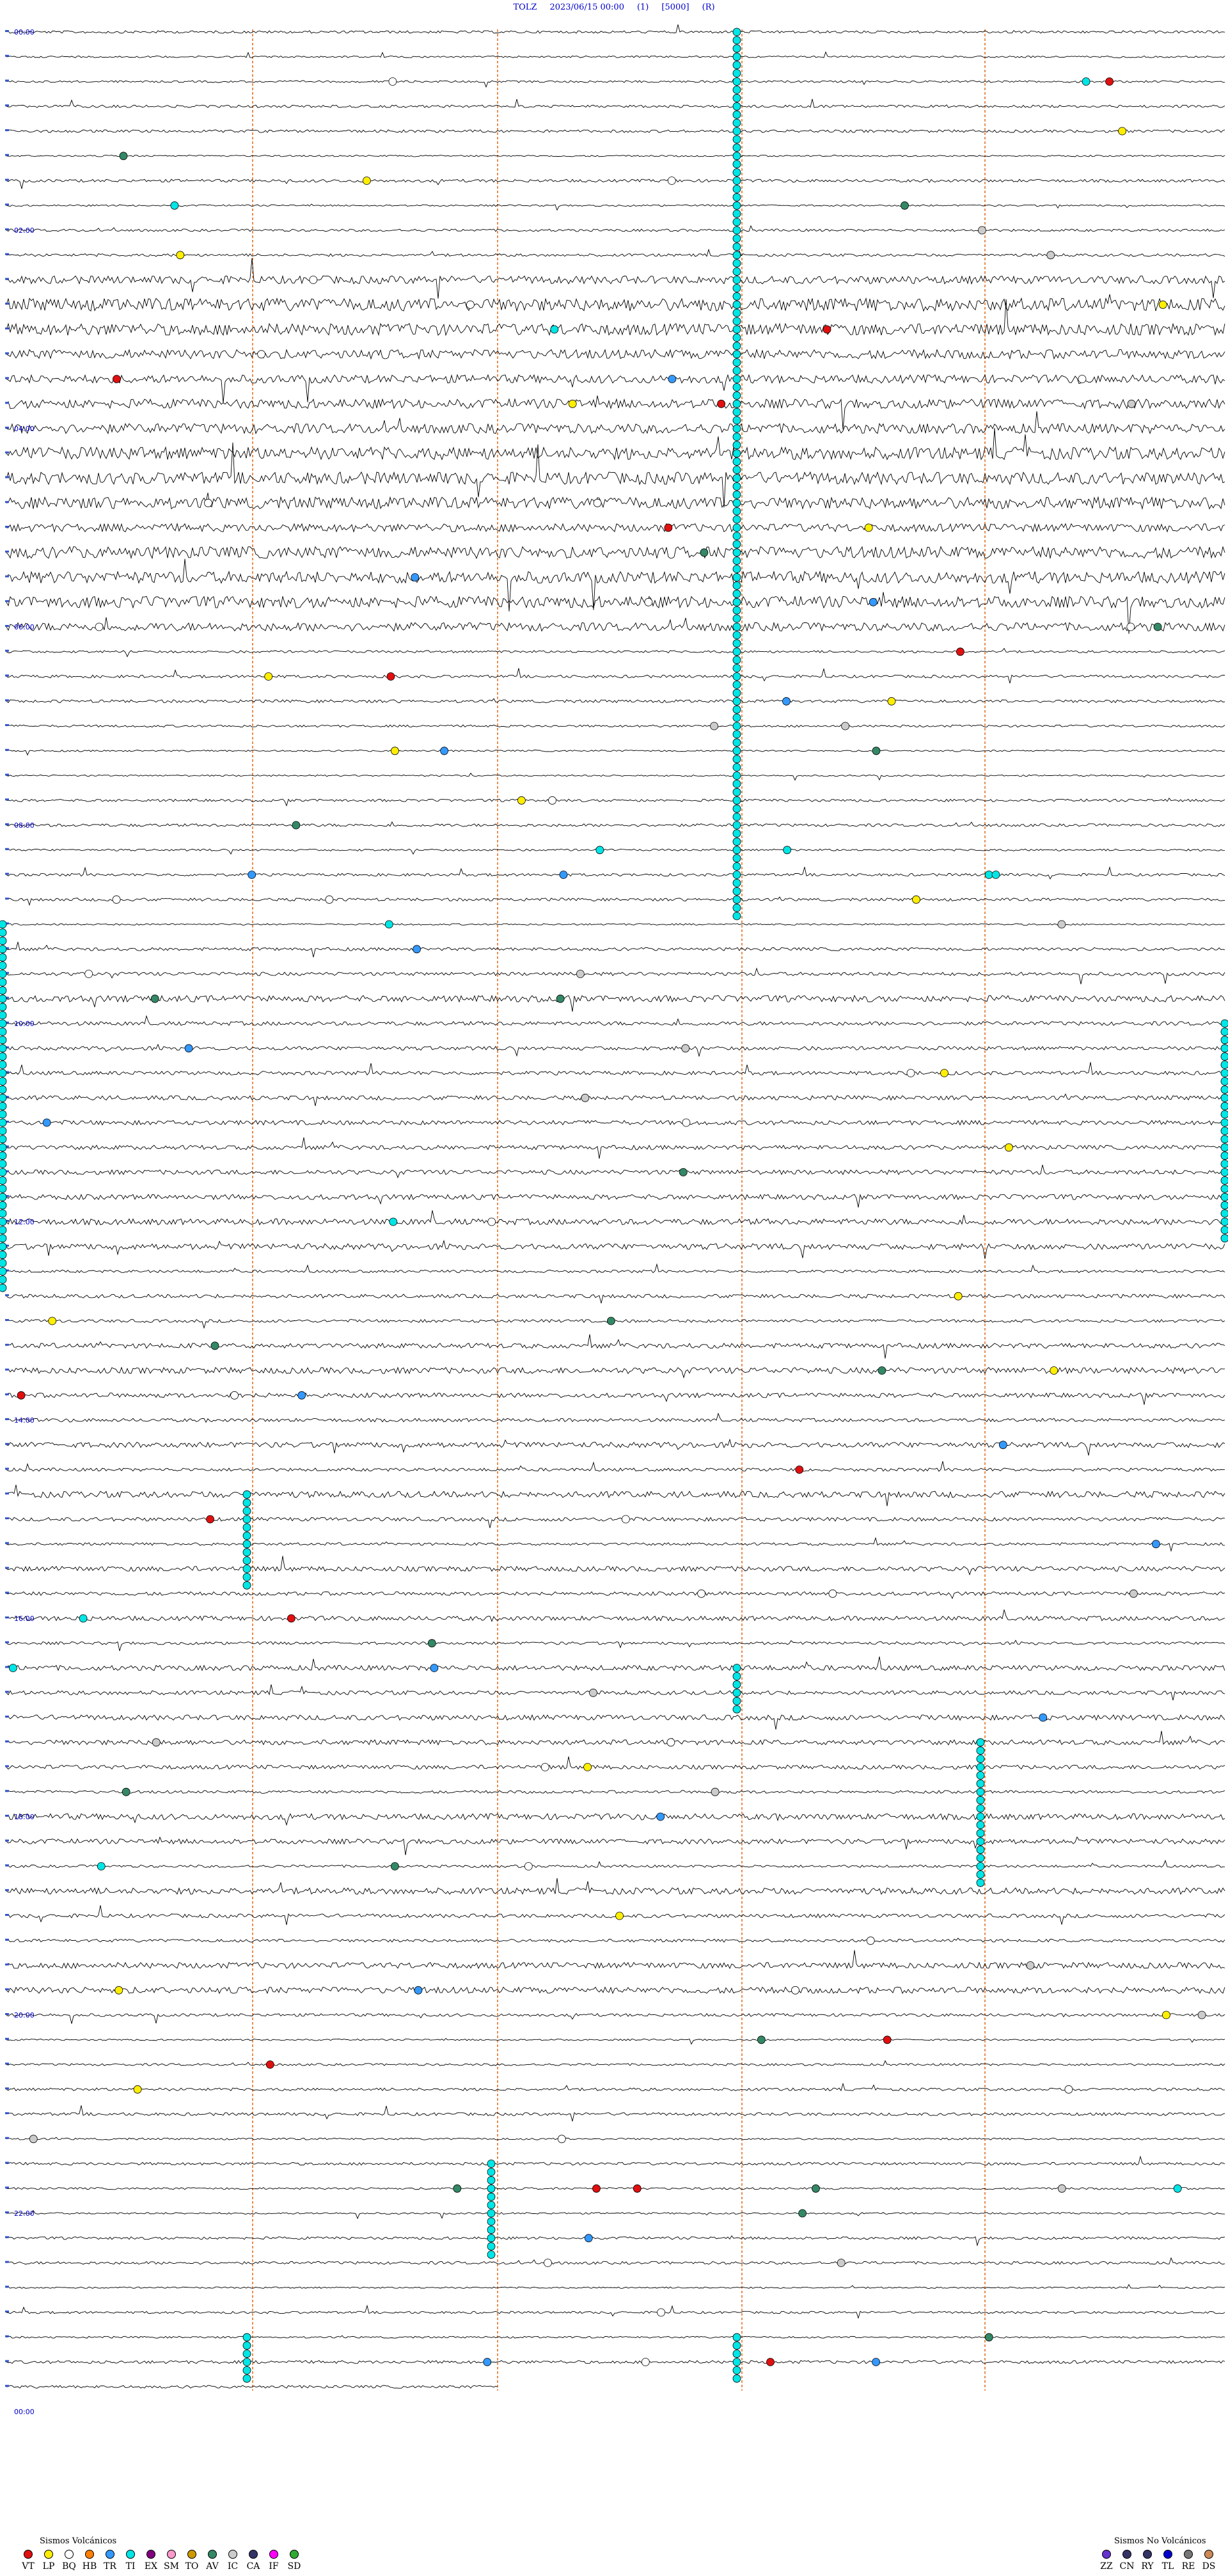 The height and width of the screenshot is (2576, 1228). I want to click on legend-volcanic-item-vt: VT, so click(28, 2561).